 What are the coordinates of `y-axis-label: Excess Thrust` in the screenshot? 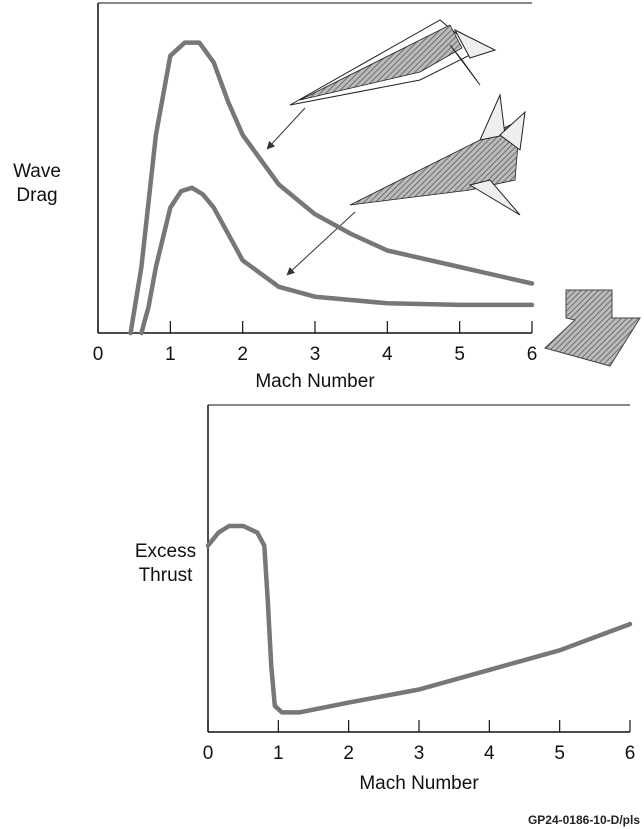 It's located at (165, 563).